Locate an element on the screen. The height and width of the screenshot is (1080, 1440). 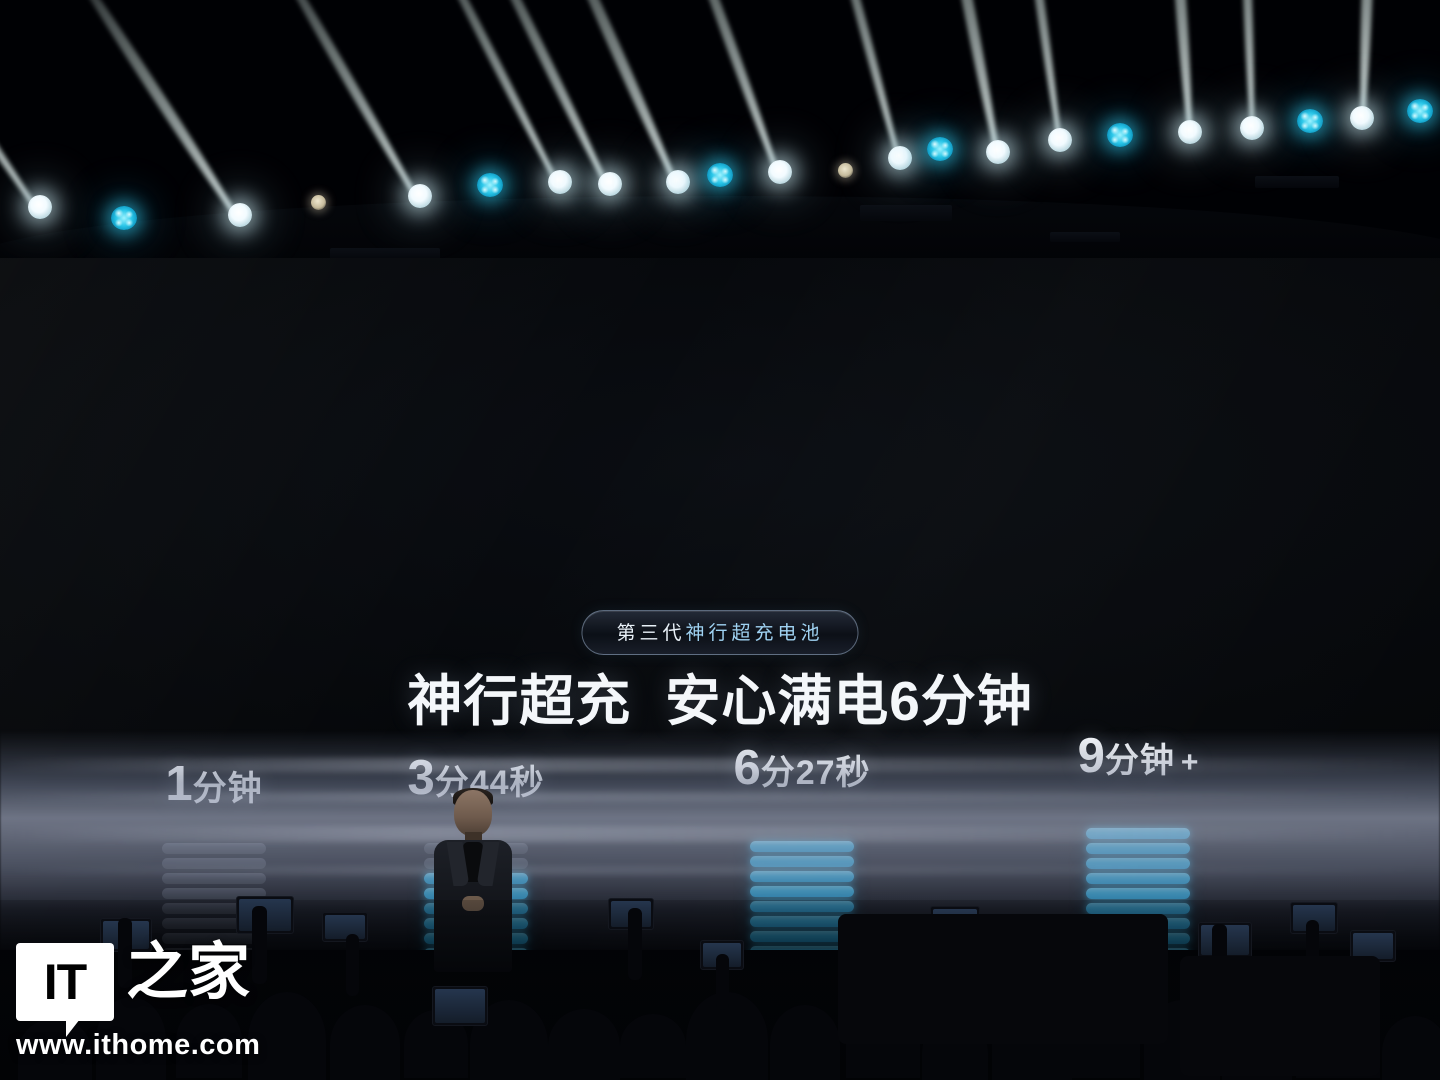
ithome-logo-latin: IT is located at coordinates (65, 982).